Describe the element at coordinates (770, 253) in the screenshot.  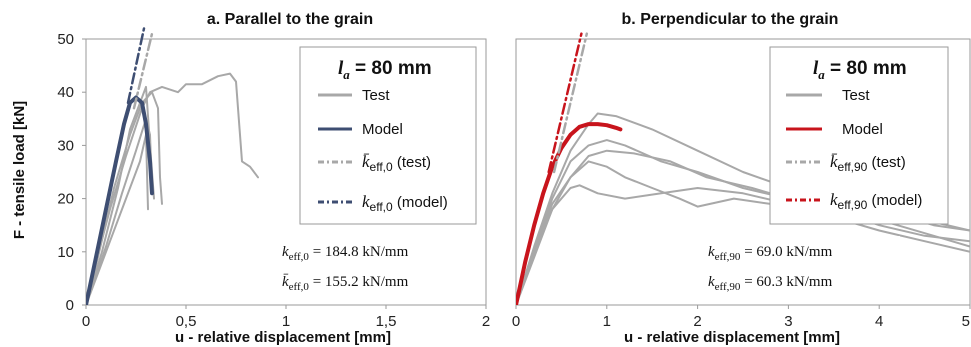
I see `panel-b-annotation-k-model: keff,90 = 69.0 kN/mm` at that location.